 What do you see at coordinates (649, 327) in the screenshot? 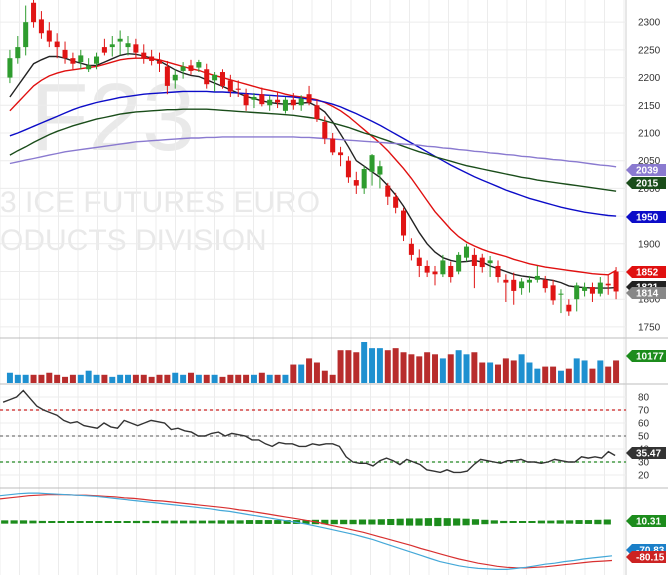
I see `price-tick-label: 1750` at bounding box center [649, 327].